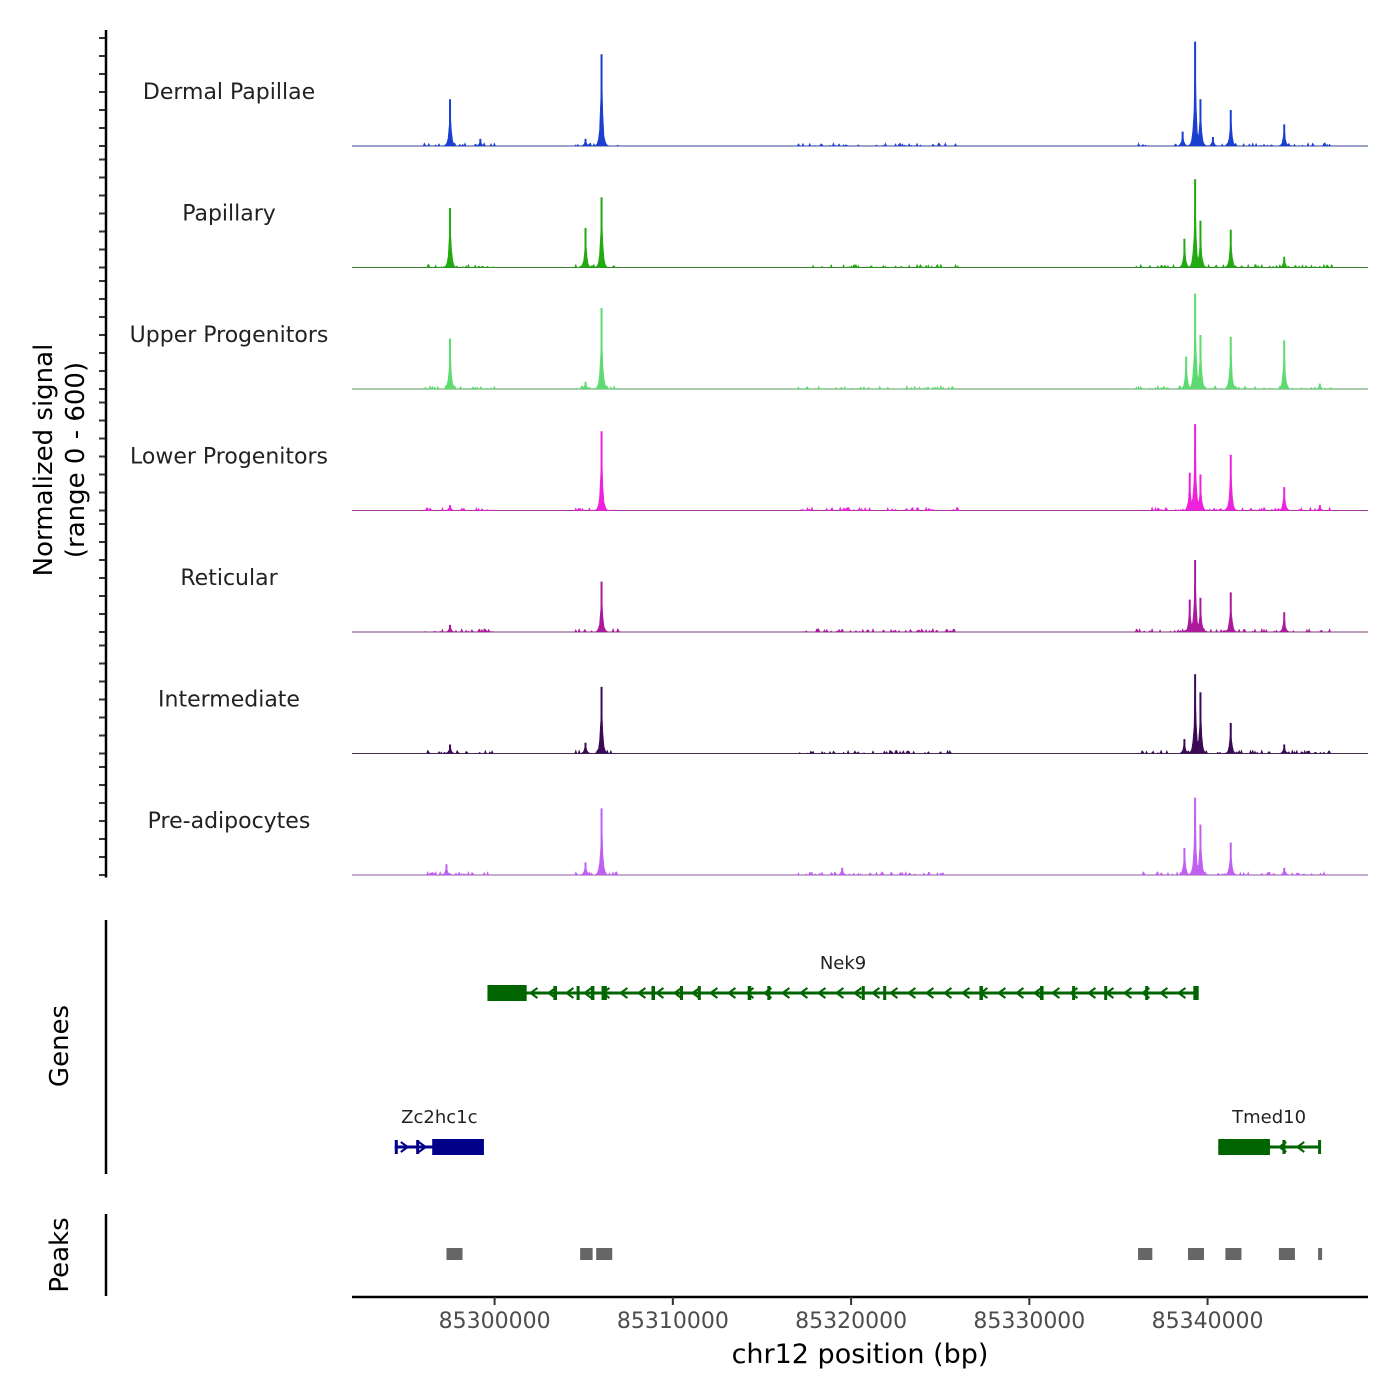 This screenshot has width=1400, height=1400. What do you see at coordinates (229, 214) in the screenshot?
I see `track-label-papillary: Papillary` at bounding box center [229, 214].